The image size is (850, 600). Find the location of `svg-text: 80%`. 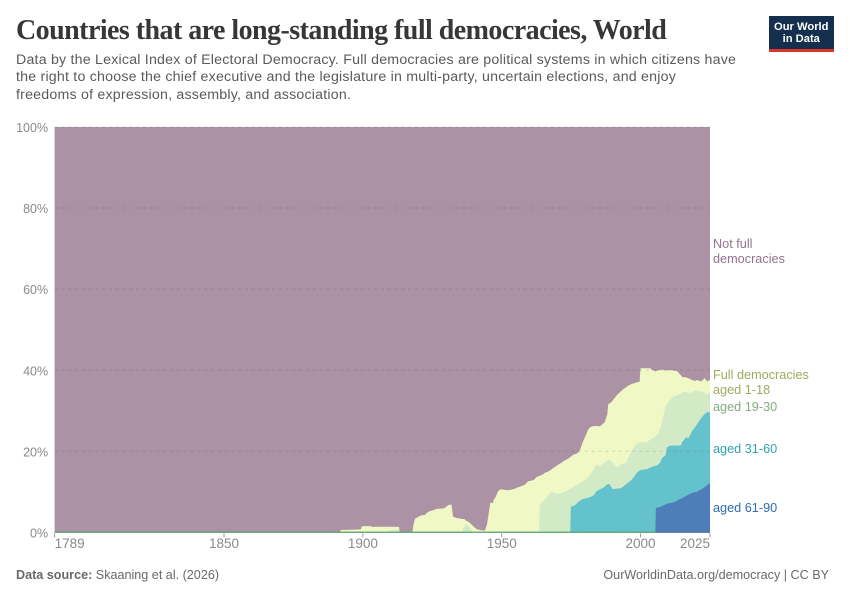

svg-text: 80% is located at coordinates (35, 209).